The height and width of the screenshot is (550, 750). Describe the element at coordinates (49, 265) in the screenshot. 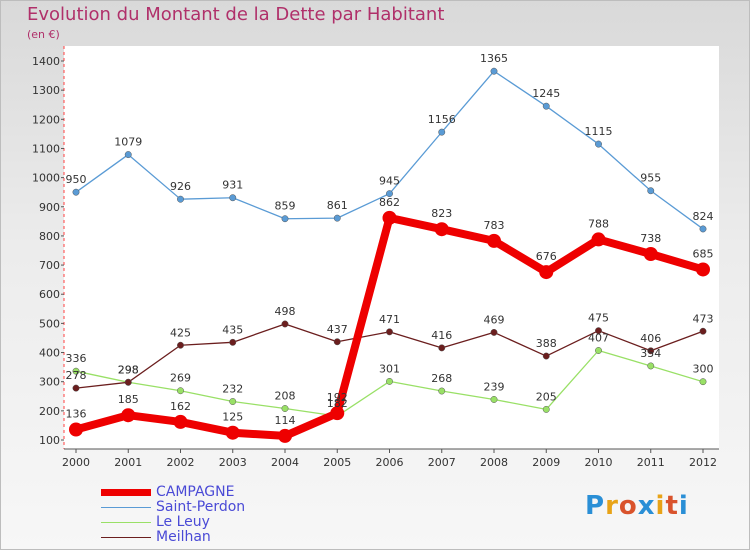

I see `y-tick-label: 700` at that location.